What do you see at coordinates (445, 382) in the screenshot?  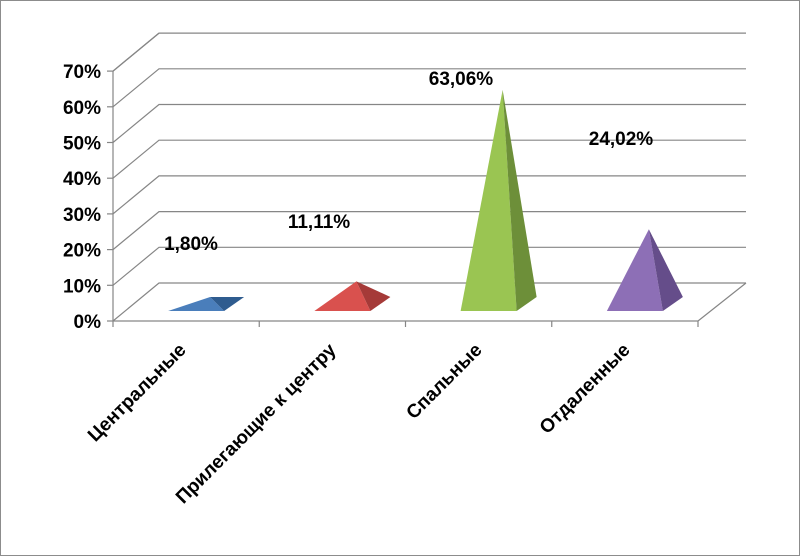 I see `category-label: Спальные` at bounding box center [445, 382].